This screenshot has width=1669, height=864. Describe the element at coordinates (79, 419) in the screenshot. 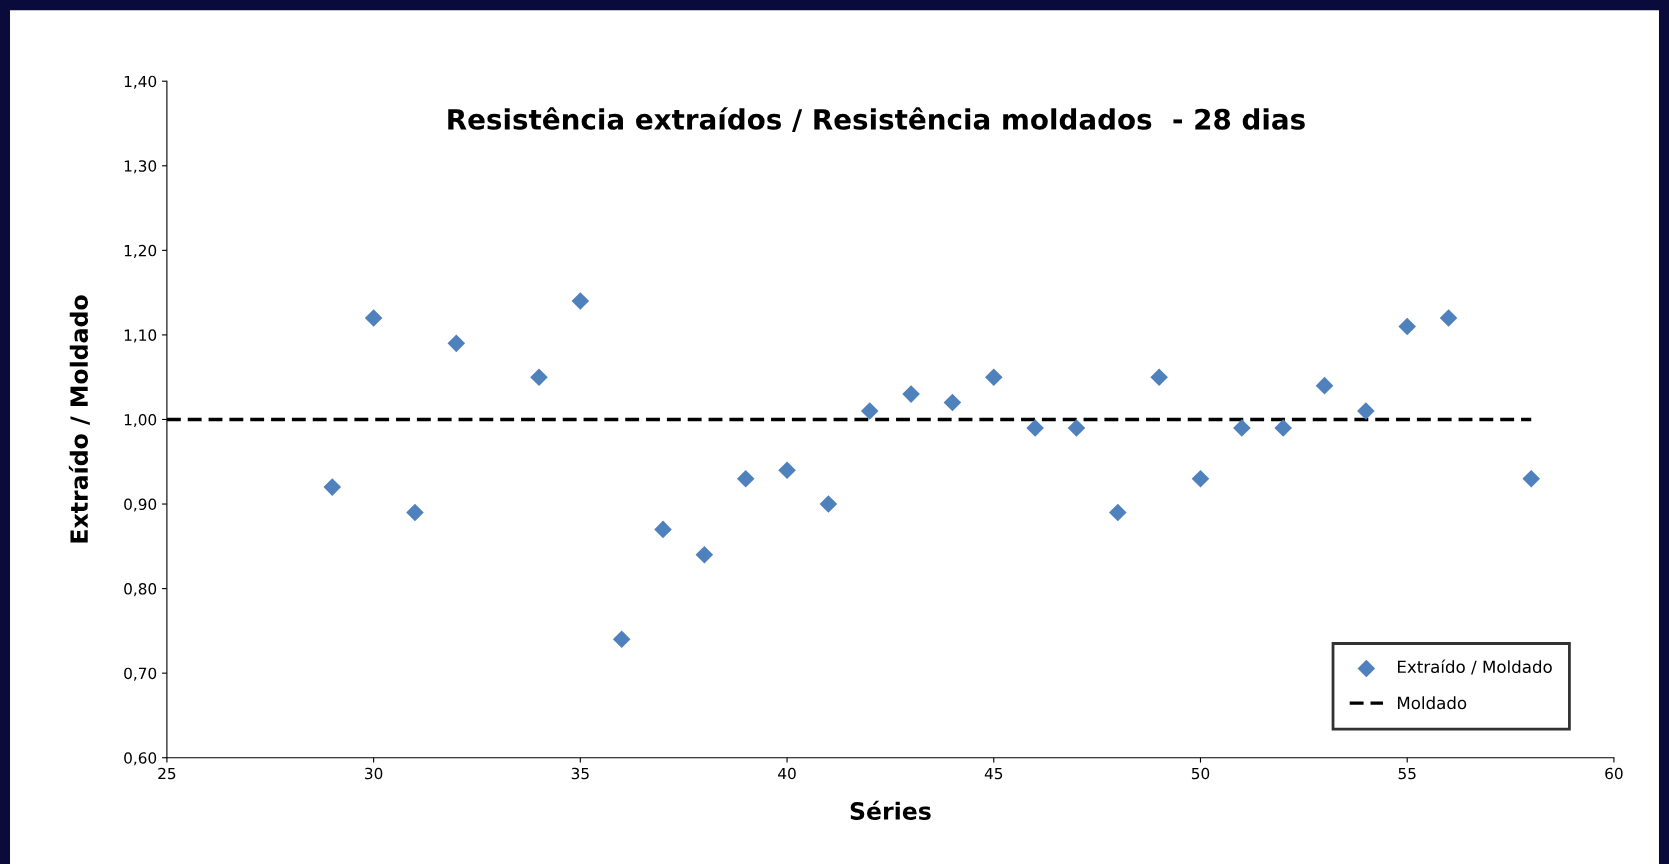

I see `y-axis-title: Extraído / Moldado` at that location.